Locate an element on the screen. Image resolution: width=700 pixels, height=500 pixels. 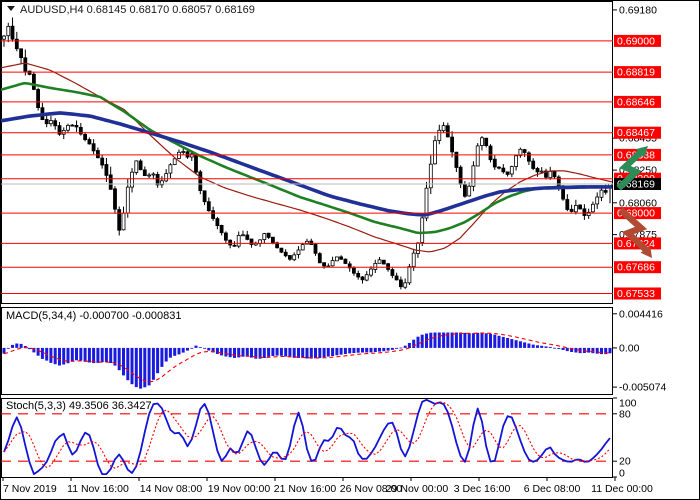
price-axis-label: 0.68060 is located at coordinates (638, 203).